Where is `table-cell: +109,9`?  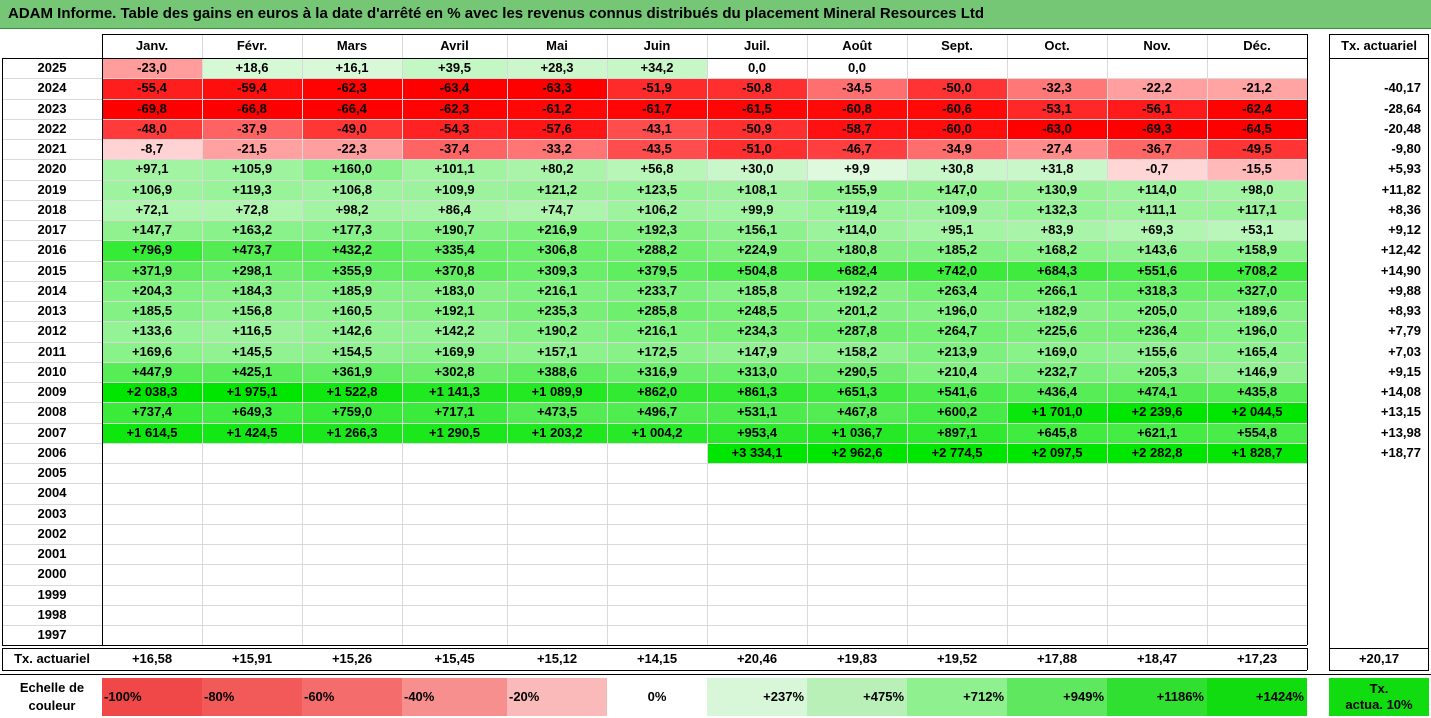
table-cell: +109,9 is located at coordinates (454, 189).